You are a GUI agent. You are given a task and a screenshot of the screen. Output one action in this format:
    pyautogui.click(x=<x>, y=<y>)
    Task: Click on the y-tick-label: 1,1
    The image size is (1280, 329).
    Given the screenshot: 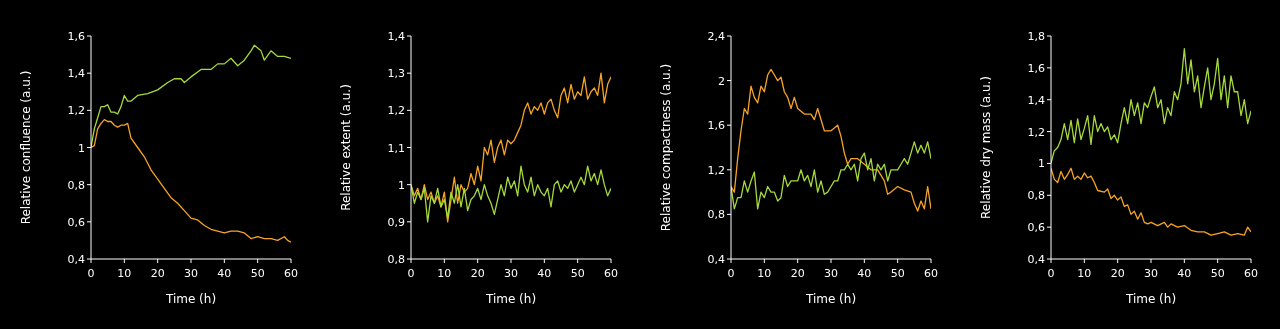 What is the action you would take?
    pyautogui.click(x=396, y=148)
    